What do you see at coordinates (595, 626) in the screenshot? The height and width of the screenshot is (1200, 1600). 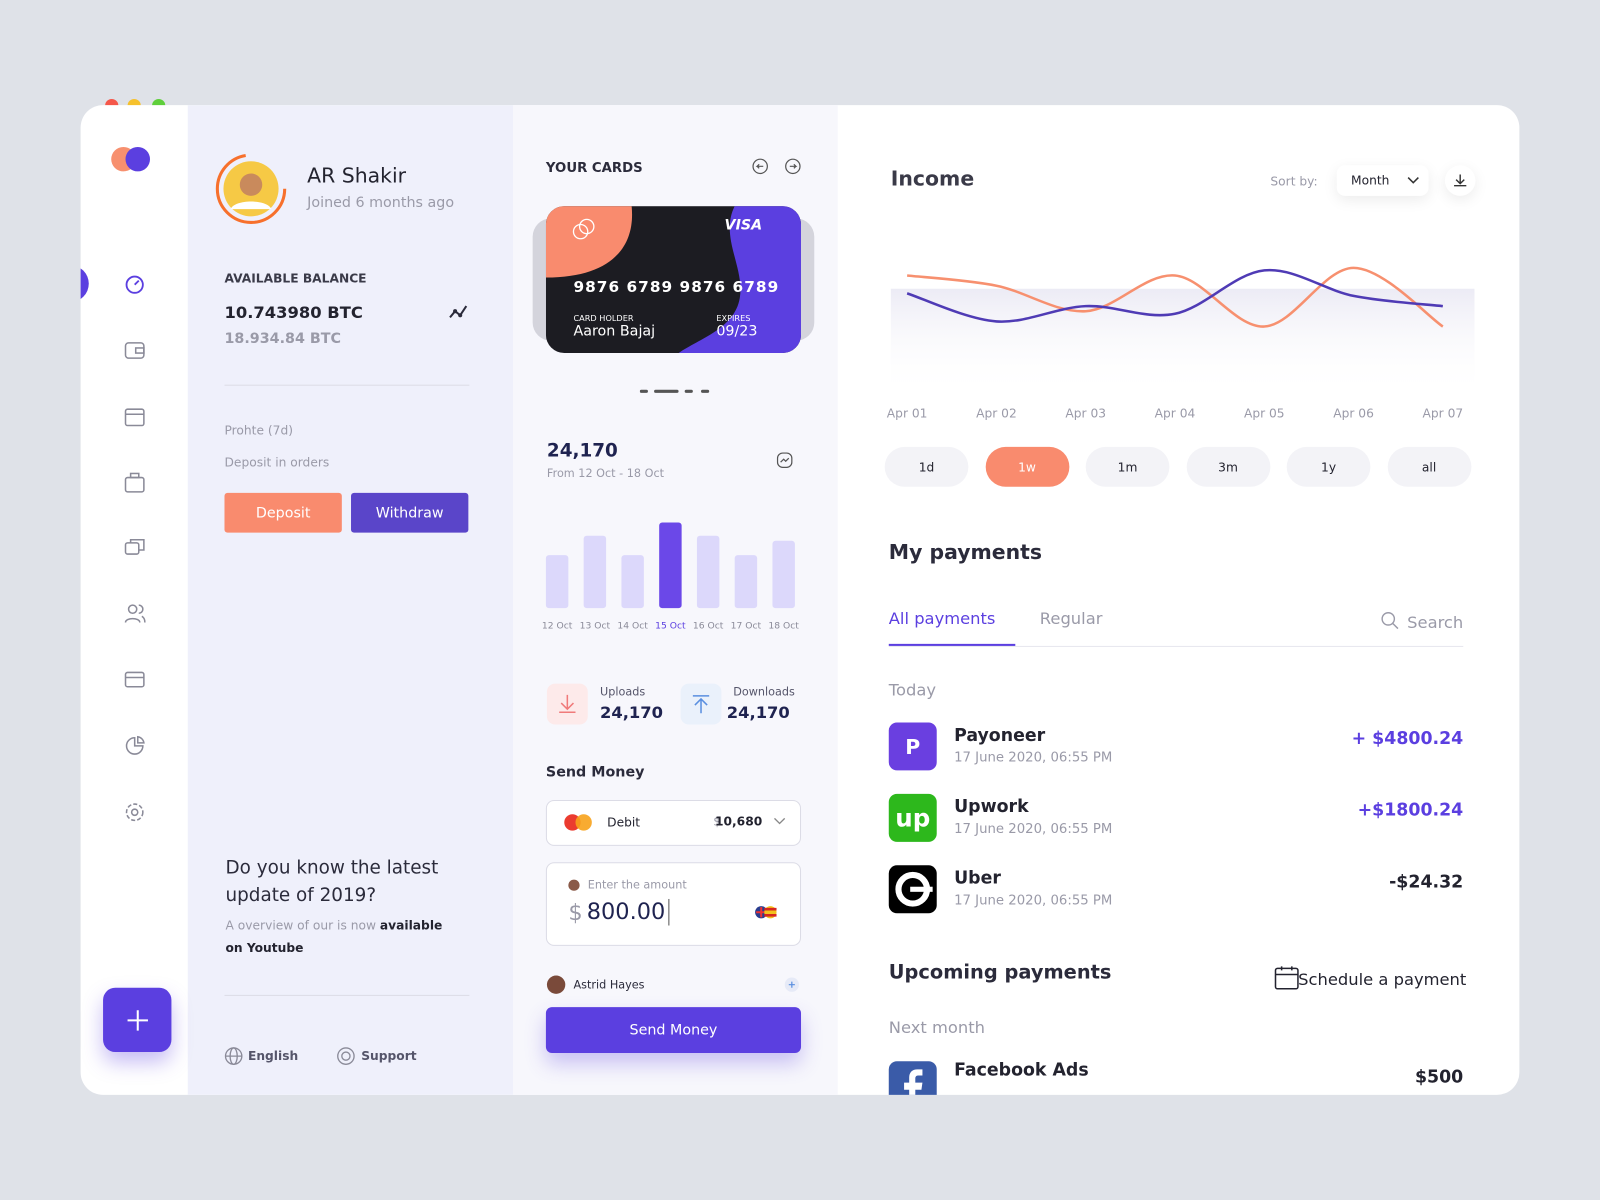 I see `x-tick-label: 13 Oct` at bounding box center [595, 626].